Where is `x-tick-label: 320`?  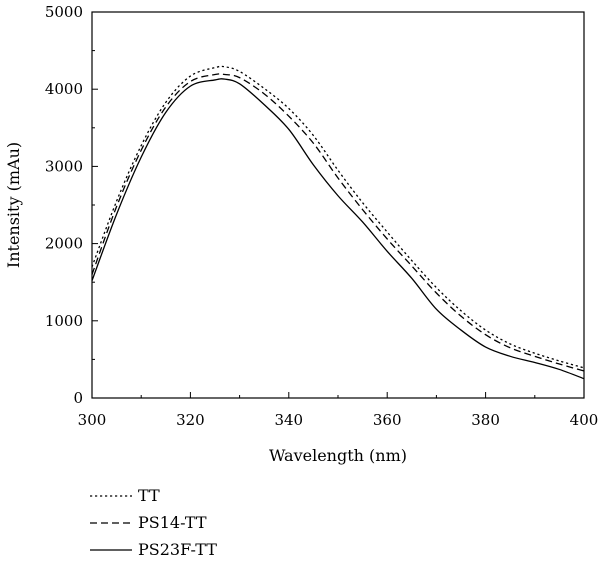 x-tick-label: 320 is located at coordinates (190, 420).